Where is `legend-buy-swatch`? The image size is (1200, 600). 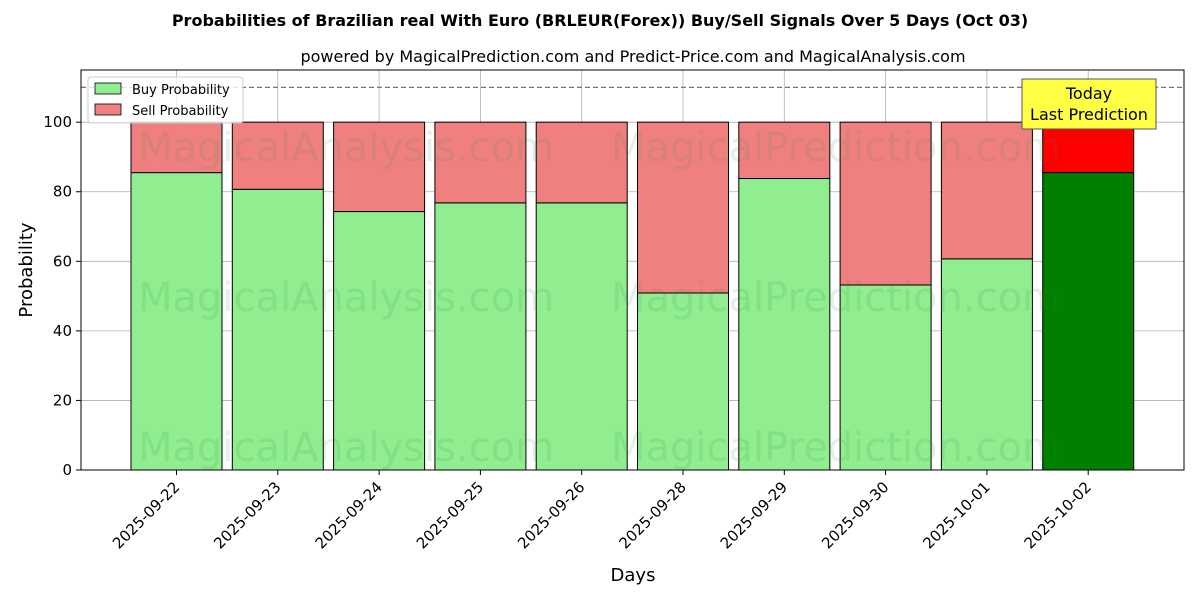
legend-buy-swatch is located at coordinates (108, 88).